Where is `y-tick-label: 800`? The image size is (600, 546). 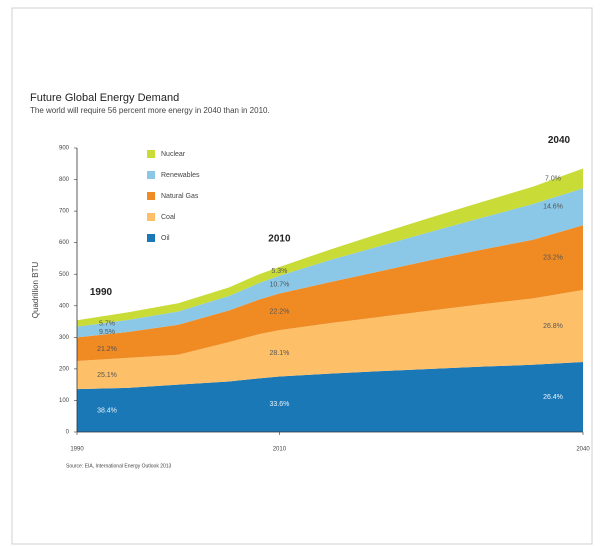
y-tick-label: 800 is located at coordinates (64, 180).